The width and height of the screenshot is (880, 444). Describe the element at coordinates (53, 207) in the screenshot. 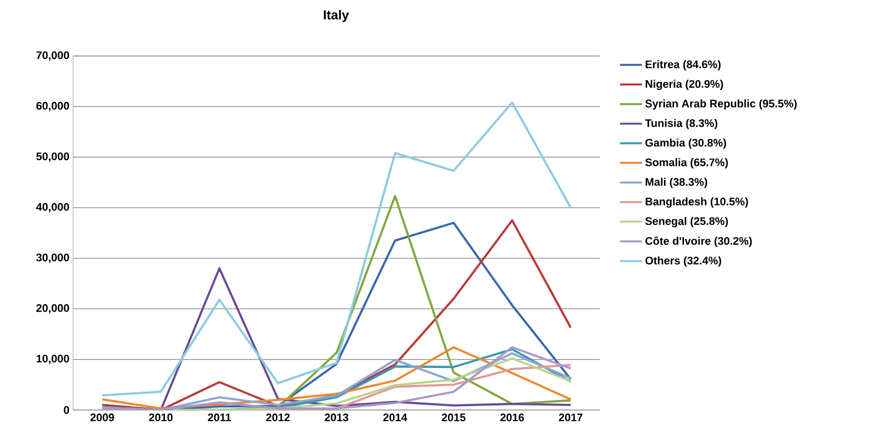

I see `y-tick-label: 40,000` at that location.